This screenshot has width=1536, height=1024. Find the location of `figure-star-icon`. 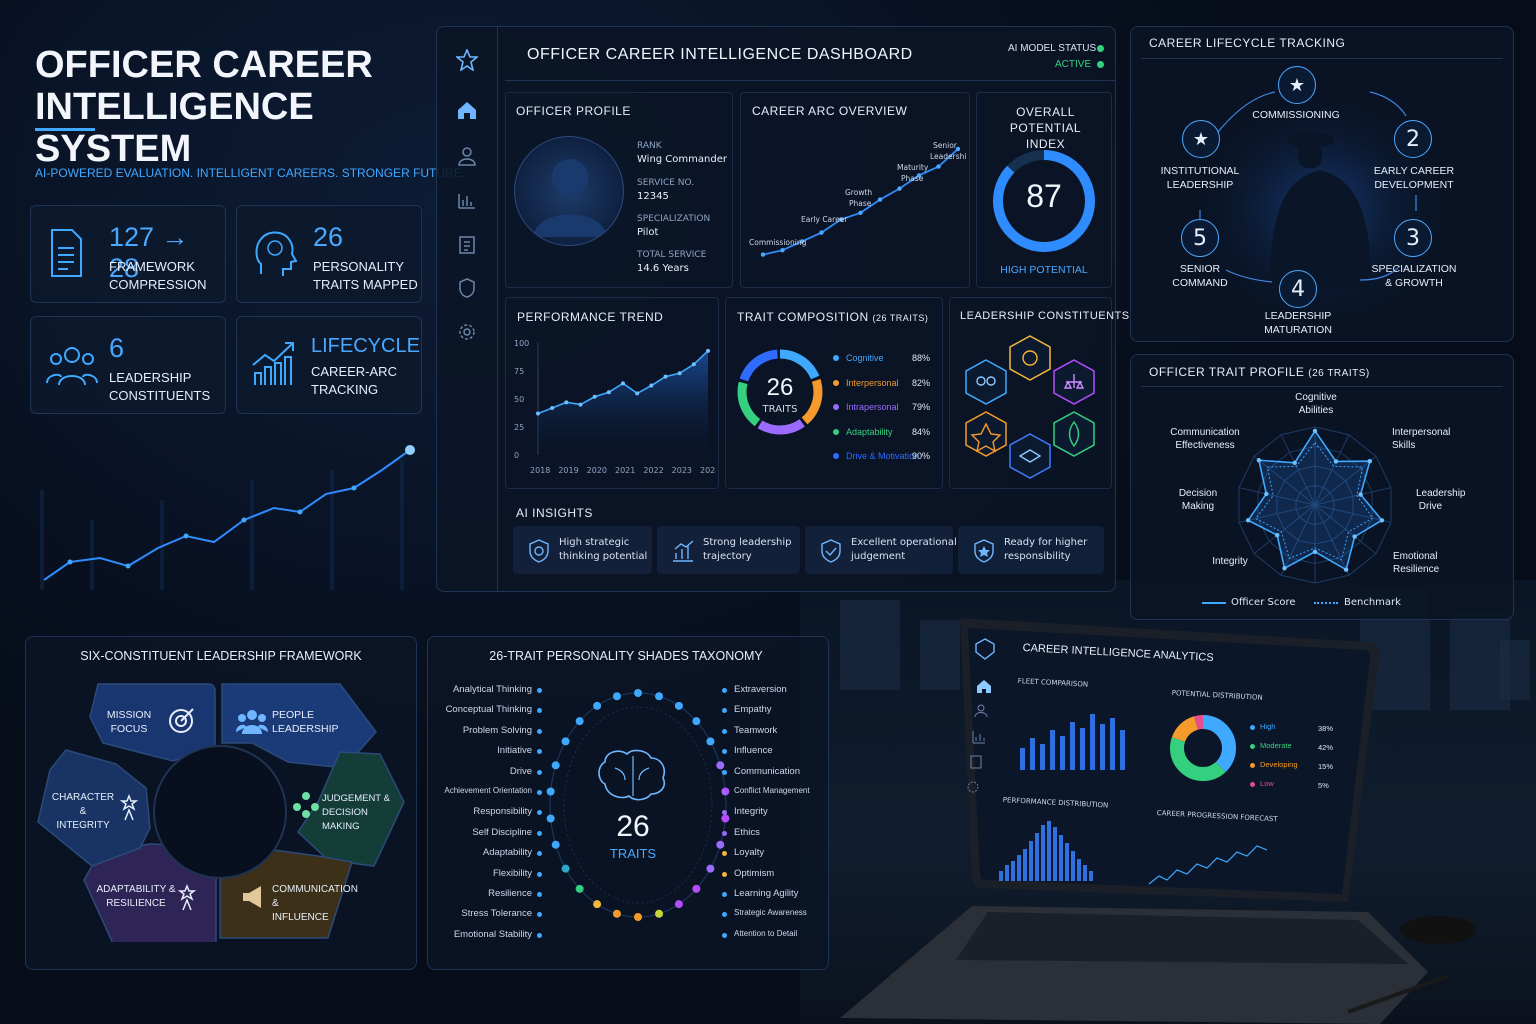

figure-star-icon is located at coordinates (129, 807).